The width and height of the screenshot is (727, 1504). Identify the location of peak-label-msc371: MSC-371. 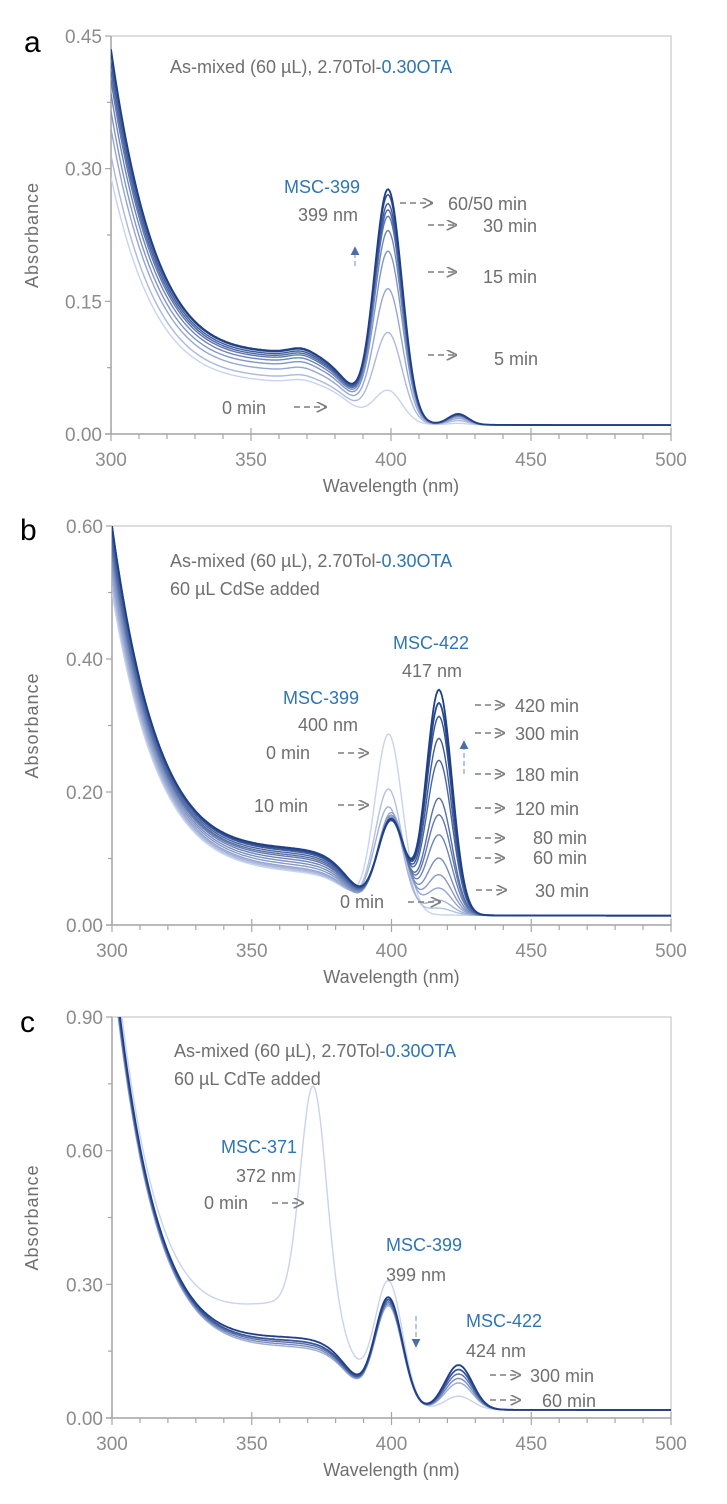
(259, 1147).